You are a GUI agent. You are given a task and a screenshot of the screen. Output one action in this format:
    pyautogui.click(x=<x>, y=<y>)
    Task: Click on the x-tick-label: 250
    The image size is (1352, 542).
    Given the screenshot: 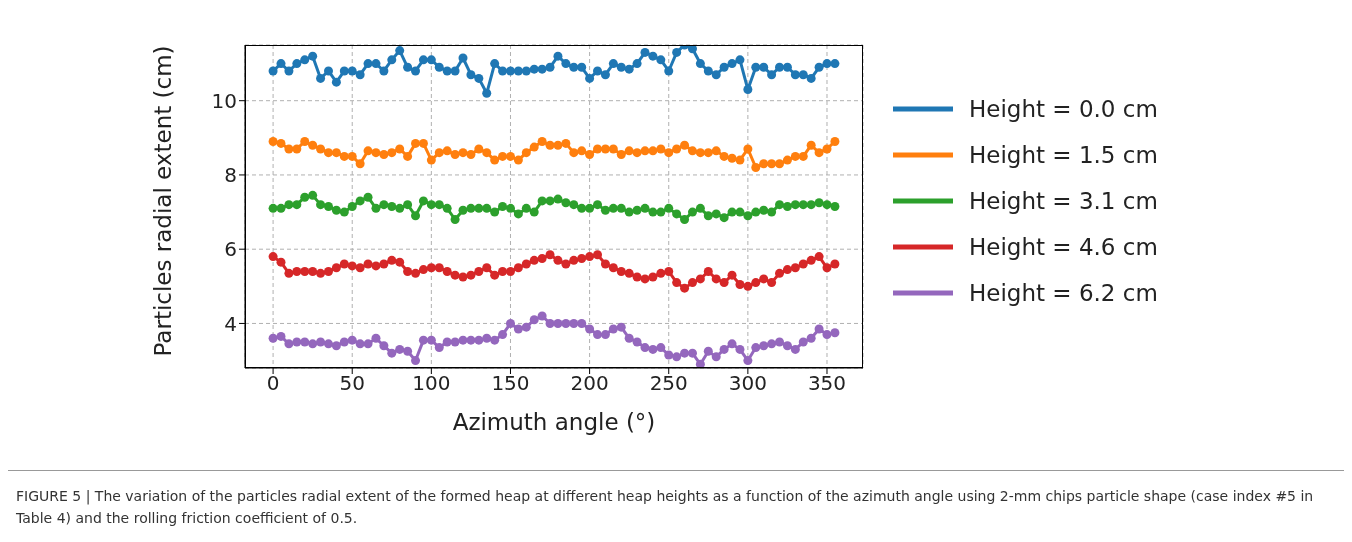 What is the action you would take?
    pyautogui.click(x=668, y=383)
    